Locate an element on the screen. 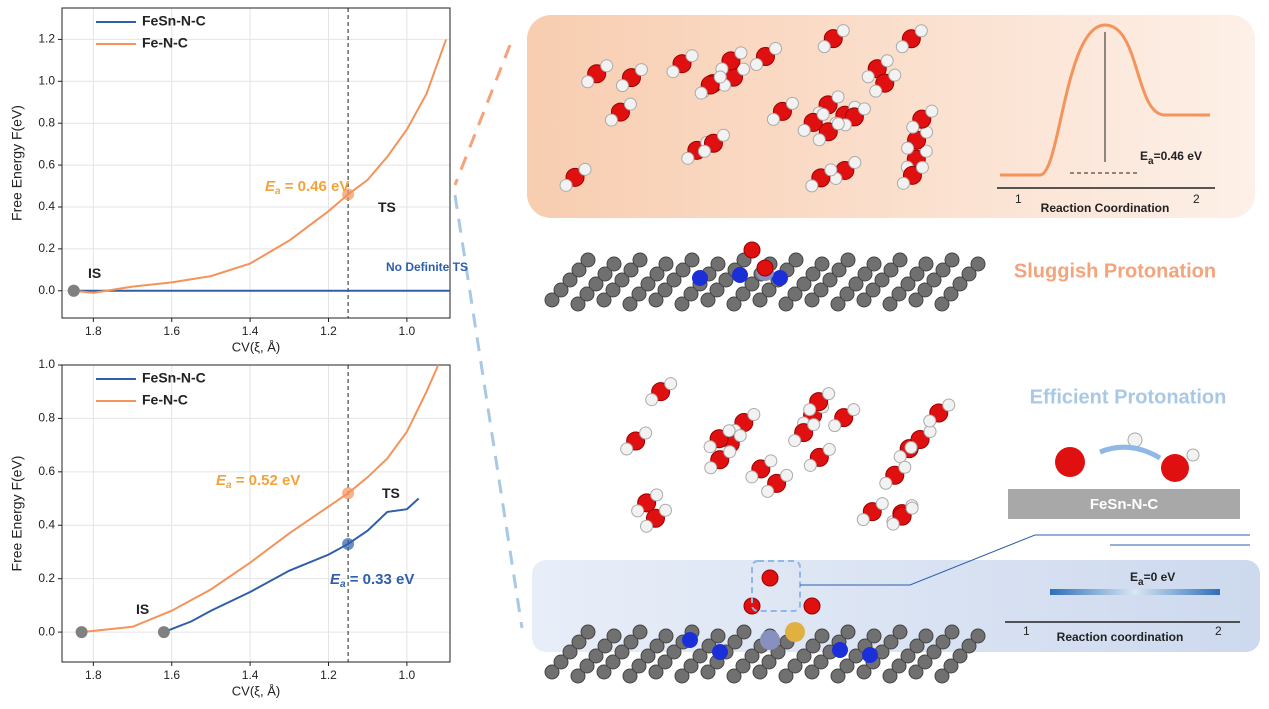 This screenshot has height=709, width=1269. annotation-text: No Definite TS is located at coordinates (427, 267).